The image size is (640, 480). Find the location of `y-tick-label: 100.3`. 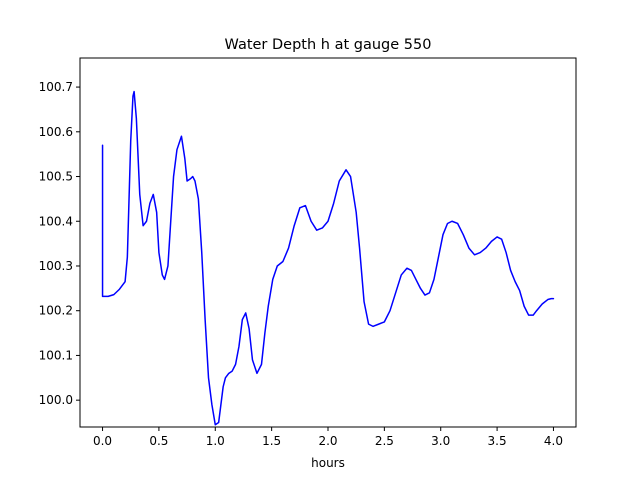

y-tick-label: 100.3 is located at coordinates (56, 266).